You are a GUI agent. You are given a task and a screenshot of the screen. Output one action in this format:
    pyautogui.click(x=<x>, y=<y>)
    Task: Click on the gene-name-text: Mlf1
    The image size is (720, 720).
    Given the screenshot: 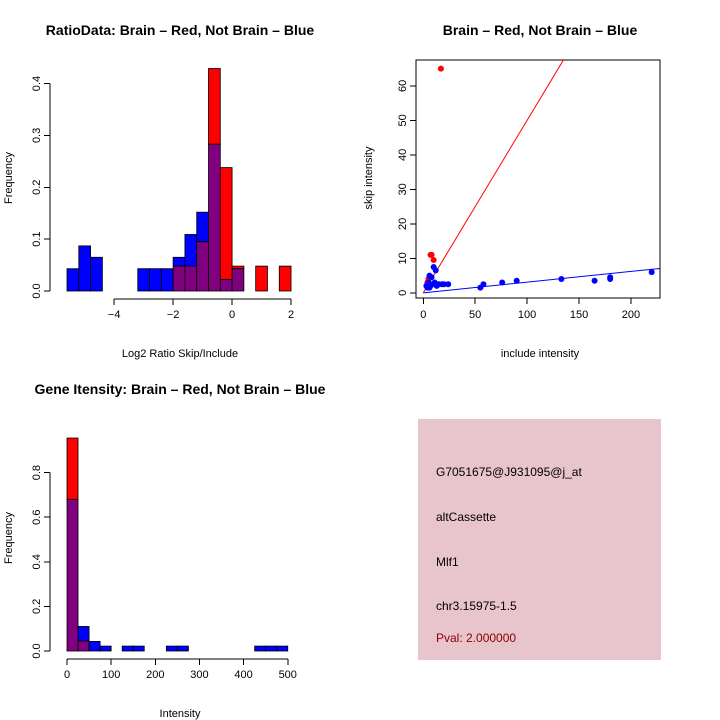 What is the action you would take?
    pyautogui.click(x=447, y=562)
    